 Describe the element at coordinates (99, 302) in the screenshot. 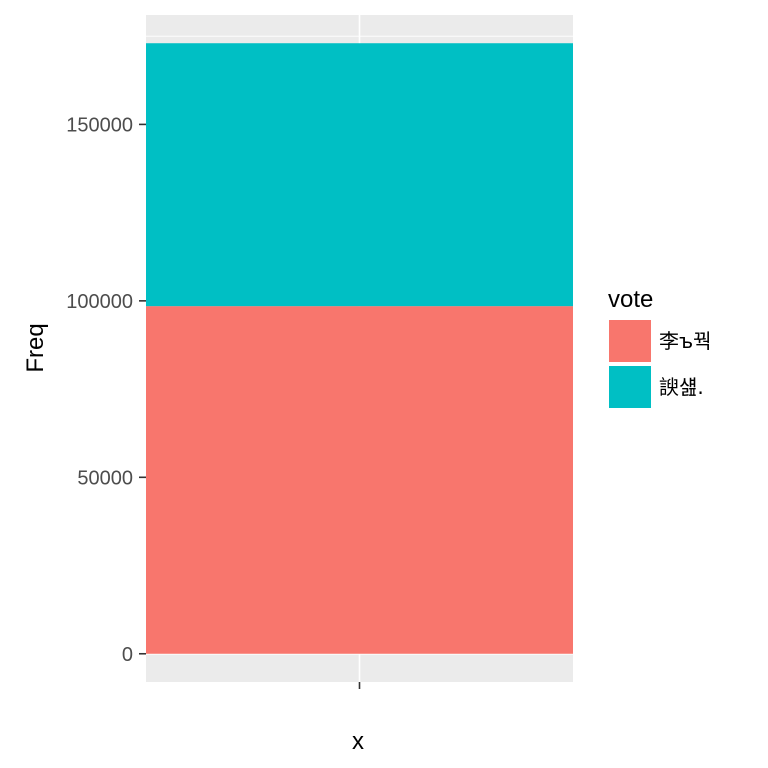

I see `y-tick-label: 100000` at that location.